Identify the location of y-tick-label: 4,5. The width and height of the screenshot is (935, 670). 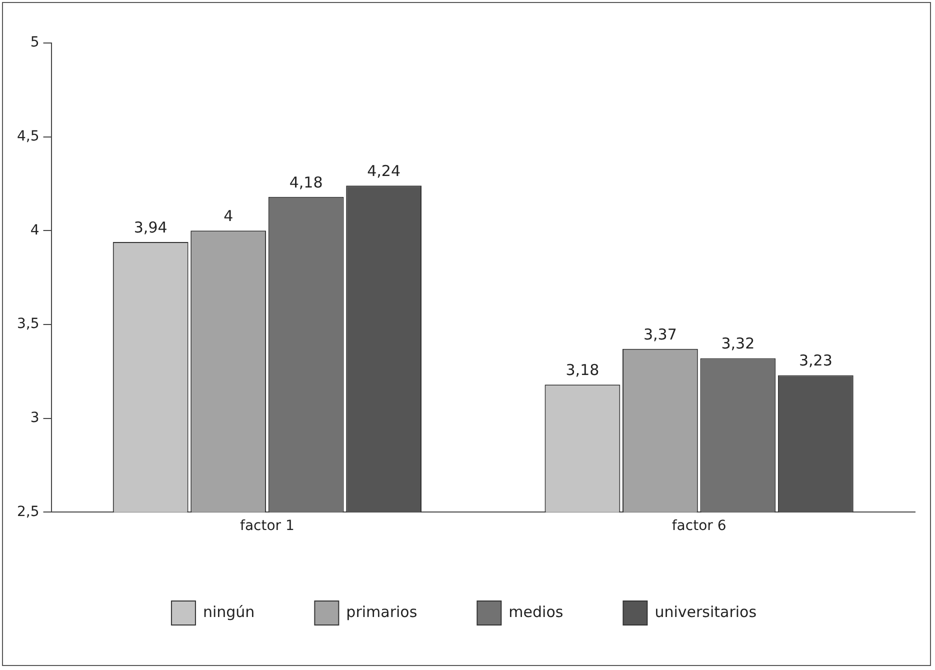
(28, 136).